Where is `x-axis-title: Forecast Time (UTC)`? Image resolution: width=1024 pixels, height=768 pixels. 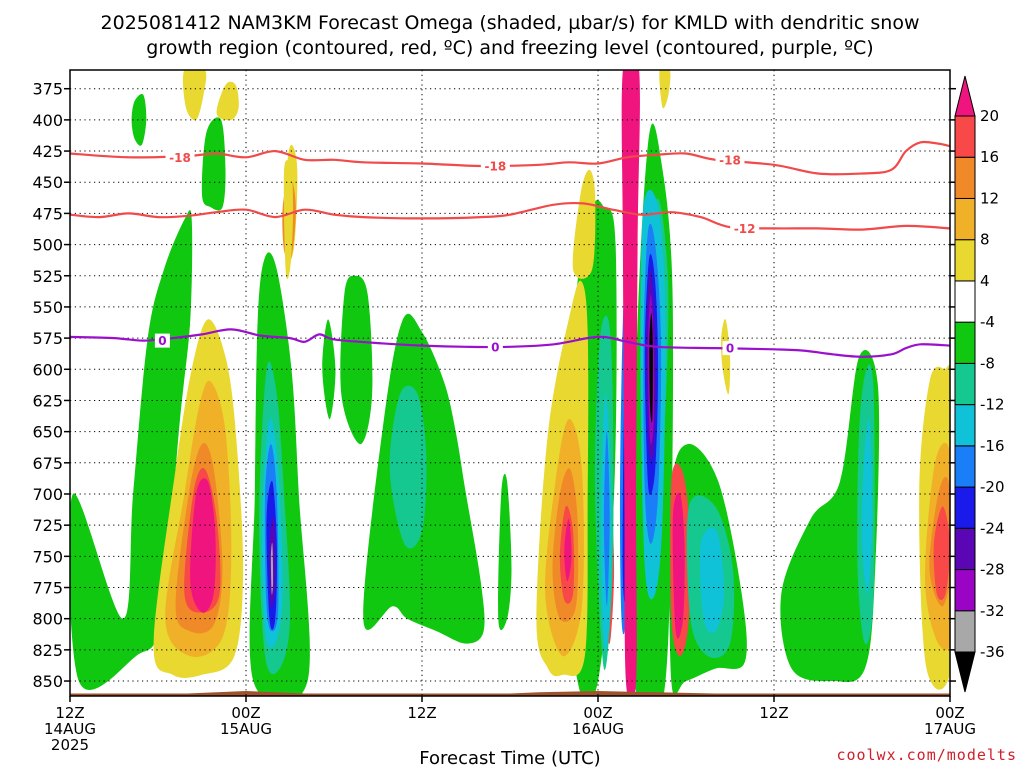 x-axis-title: Forecast Time (UTC) is located at coordinates (509, 758).